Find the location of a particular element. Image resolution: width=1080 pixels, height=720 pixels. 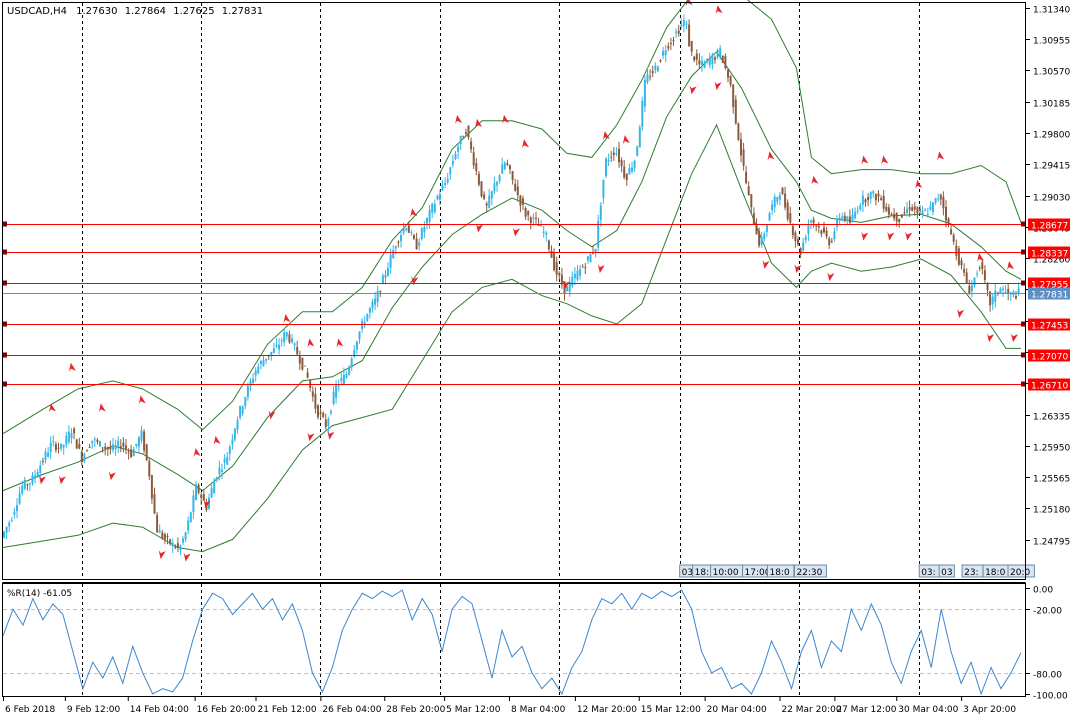

indicator-title: %R(14) -61.05 is located at coordinates (39, 594).